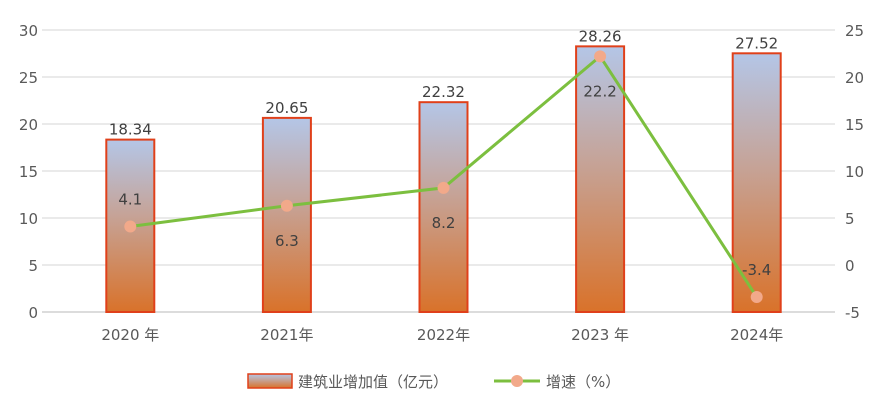 Image resolution: width=879 pixels, height=402 pixels. What do you see at coordinates (287, 241) in the screenshot?
I see `growth-data-label: 6.3` at bounding box center [287, 241].